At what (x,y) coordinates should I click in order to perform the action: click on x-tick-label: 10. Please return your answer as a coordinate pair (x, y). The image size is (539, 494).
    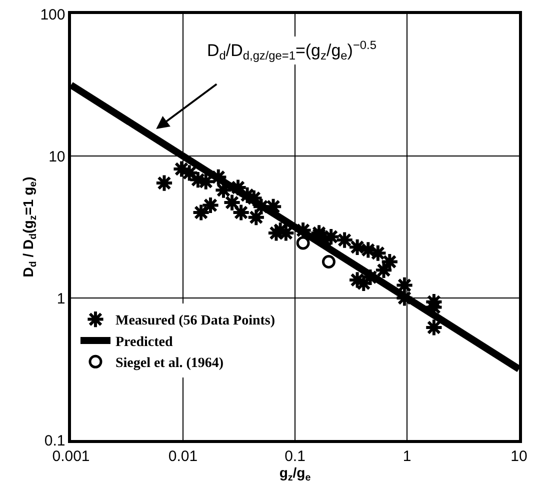
    Looking at the image, I should click on (519, 456).